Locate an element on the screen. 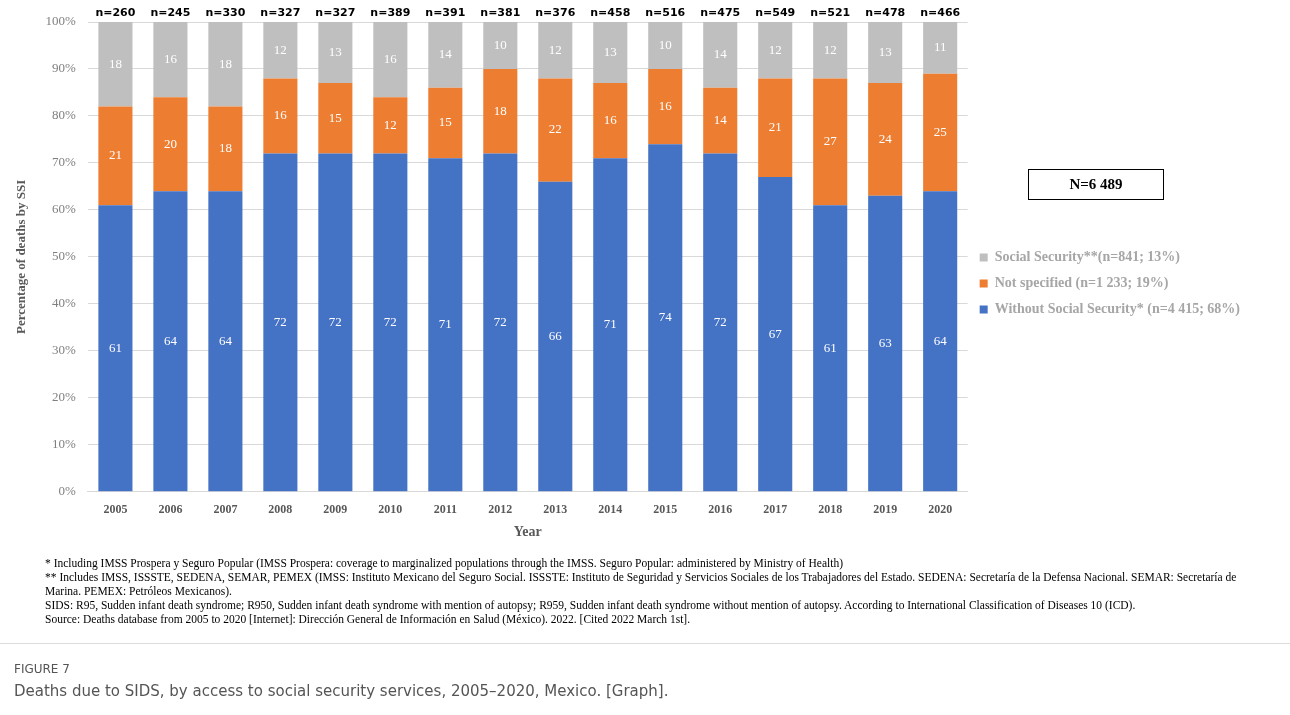  y-tick-label: 50% is located at coordinates (64, 256).